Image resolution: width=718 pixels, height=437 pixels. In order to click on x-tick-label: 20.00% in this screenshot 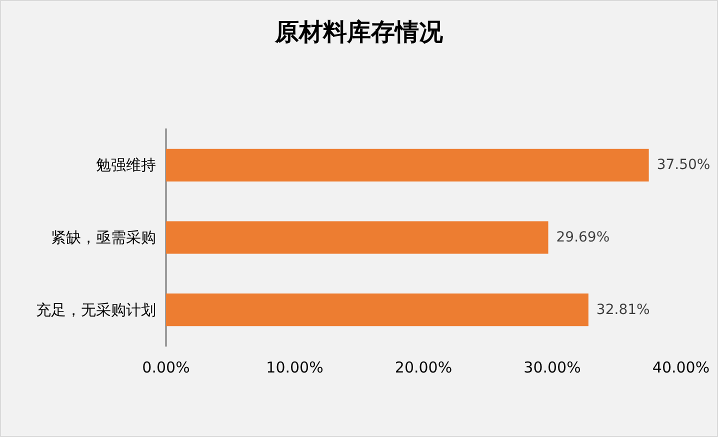, I will do `click(423, 367)`.